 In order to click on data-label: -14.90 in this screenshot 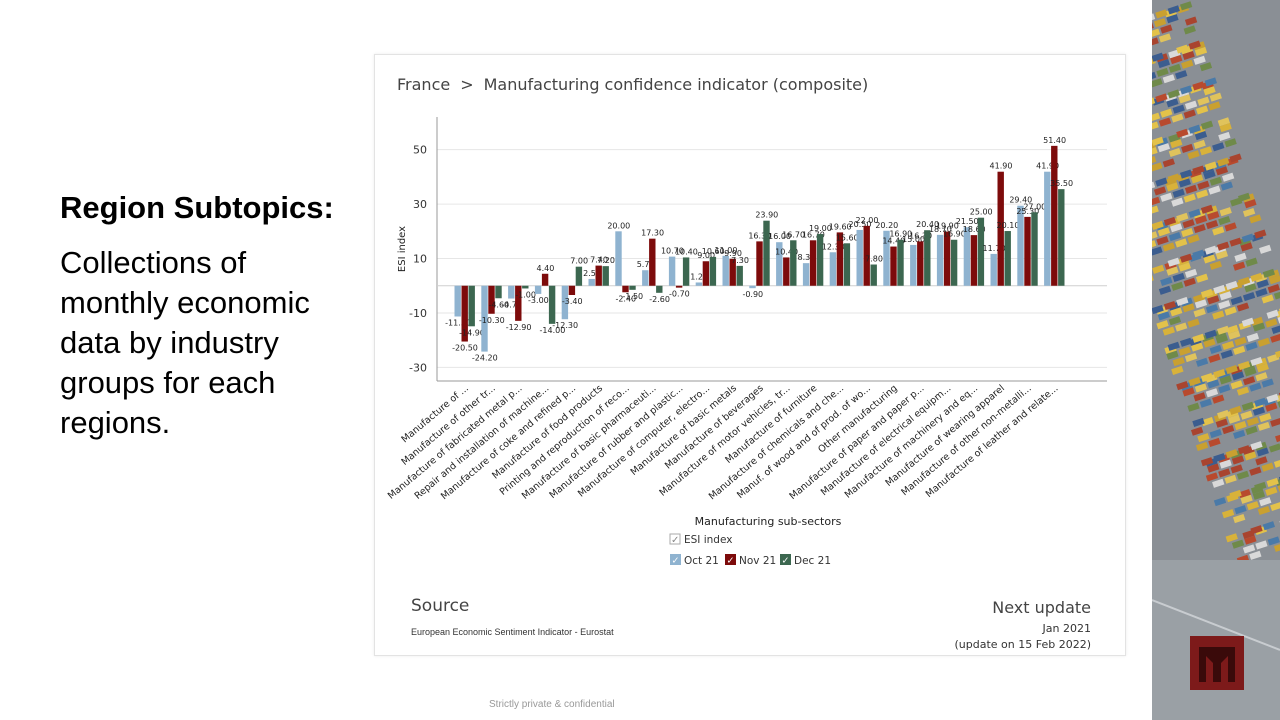, I will do `click(472, 332)`.